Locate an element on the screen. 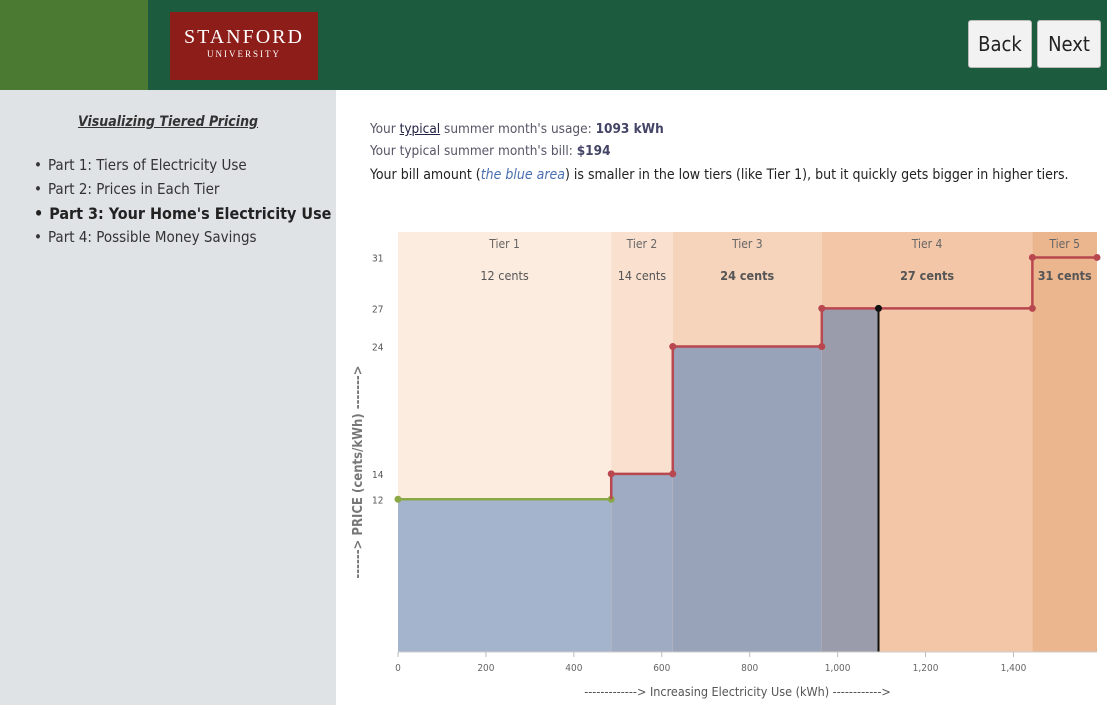  tier-price-label: 14 cents is located at coordinates (642, 275).